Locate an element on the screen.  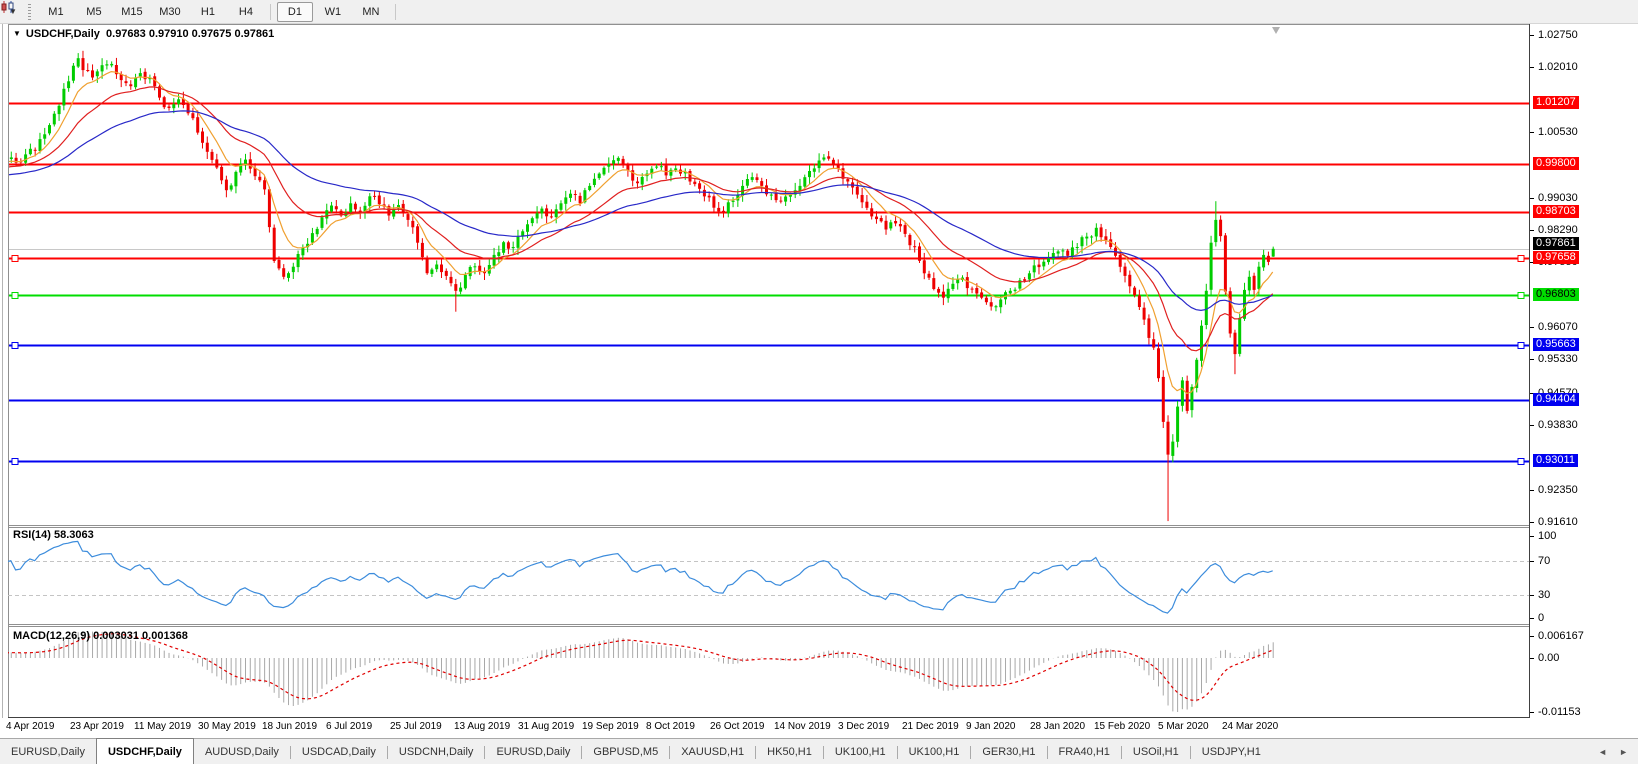
rsi-tick-label: 70 is located at coordinates (1544, 561).